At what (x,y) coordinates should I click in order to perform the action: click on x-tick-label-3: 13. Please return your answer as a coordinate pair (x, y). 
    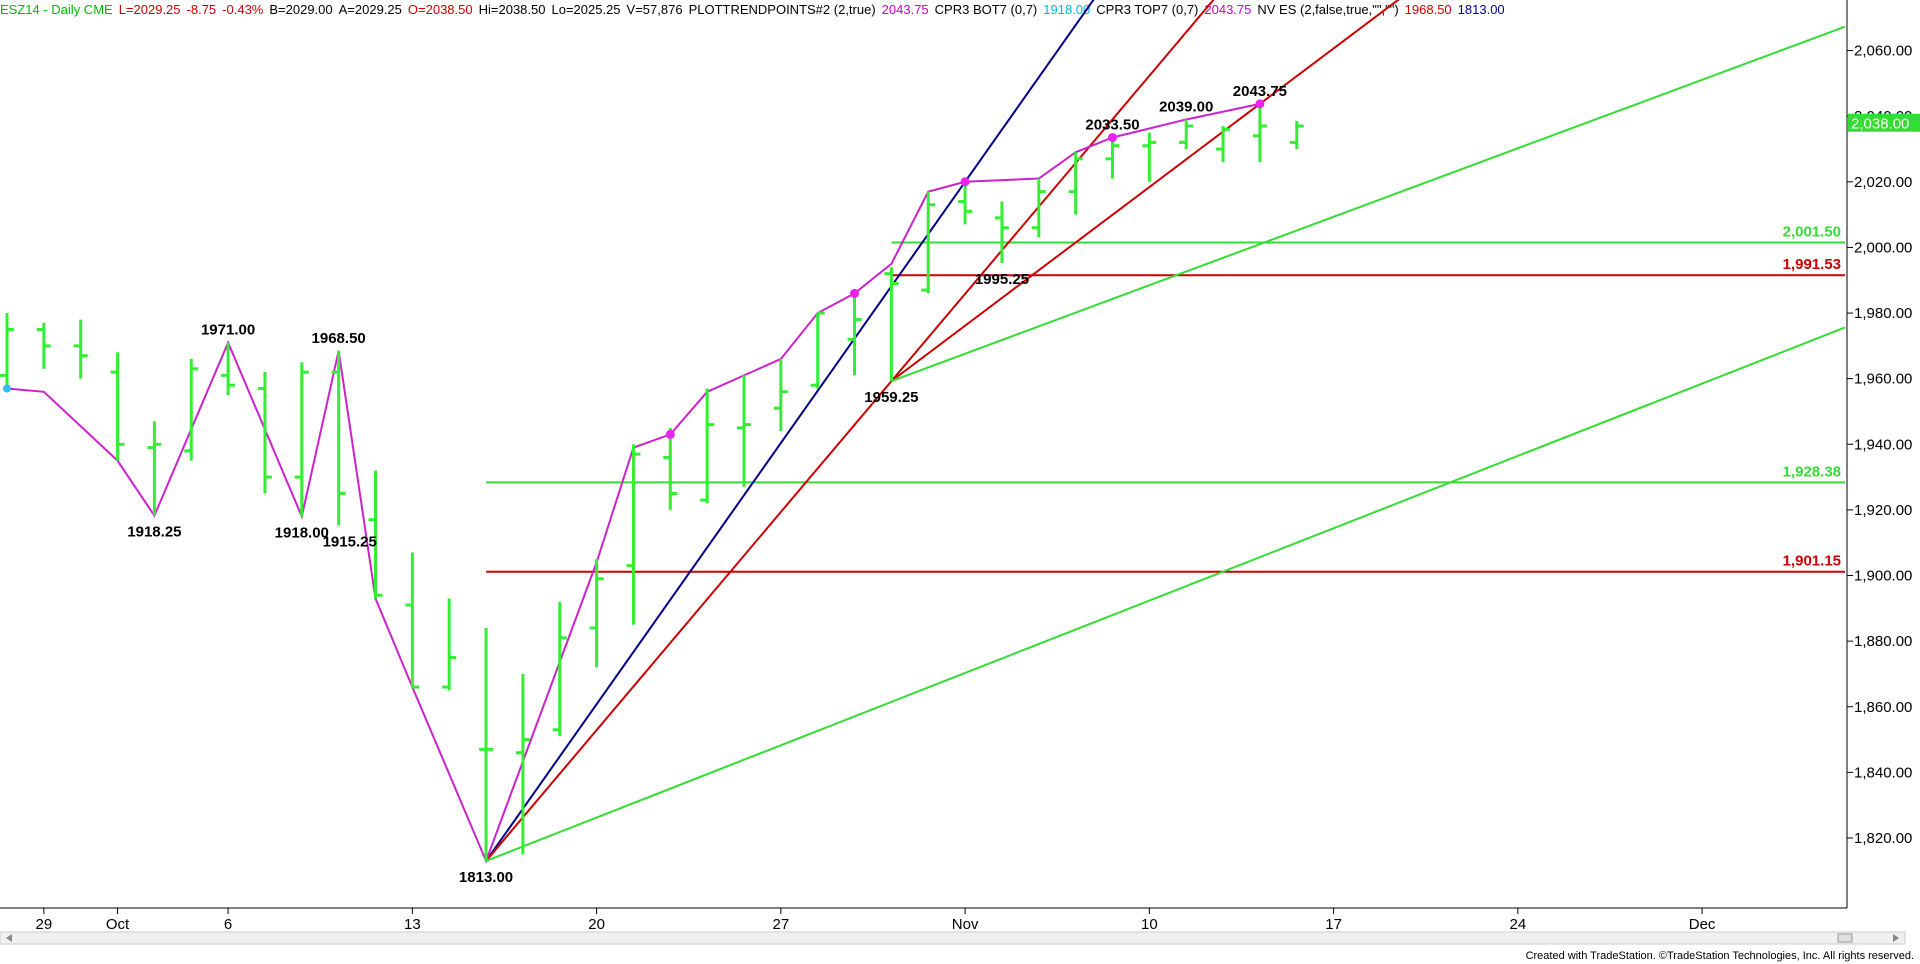
    Looking at the image, I should click on (412, 924).